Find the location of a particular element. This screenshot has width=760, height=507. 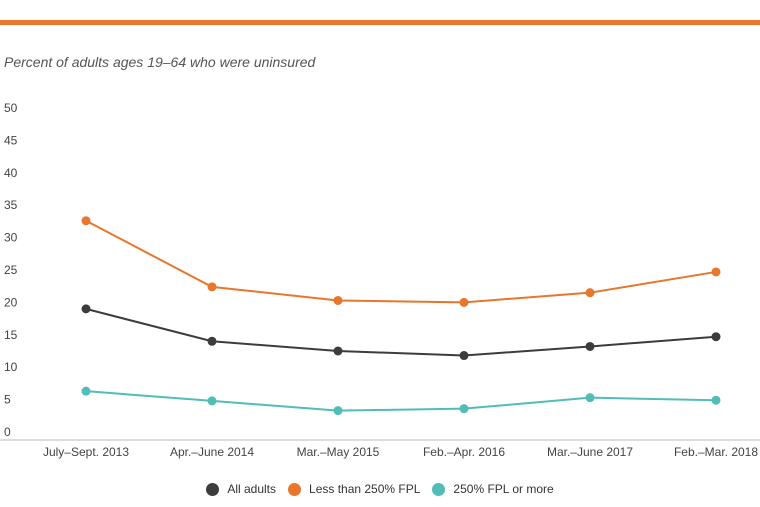

x-tick-label: Feb.–Mar. 2018 is located at coordinates (716, 452).